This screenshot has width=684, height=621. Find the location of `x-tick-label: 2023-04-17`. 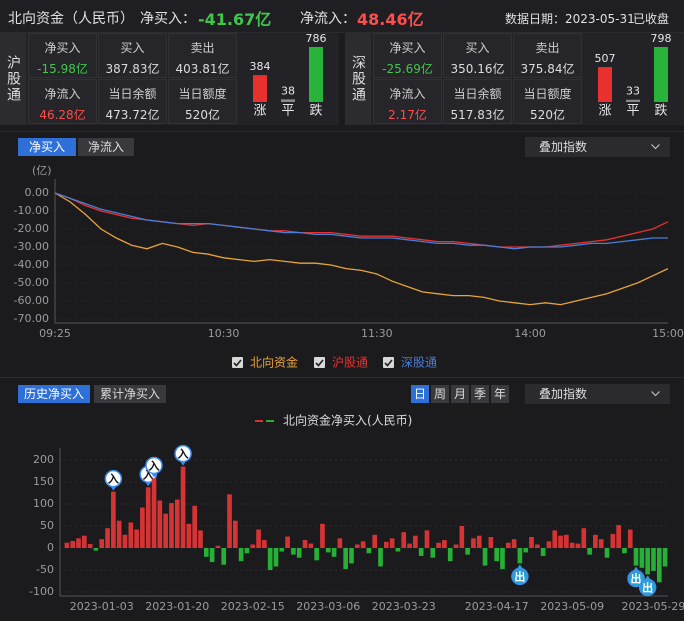

x-tick-label: 2023-04-17 is located at coordinates (497, 606).